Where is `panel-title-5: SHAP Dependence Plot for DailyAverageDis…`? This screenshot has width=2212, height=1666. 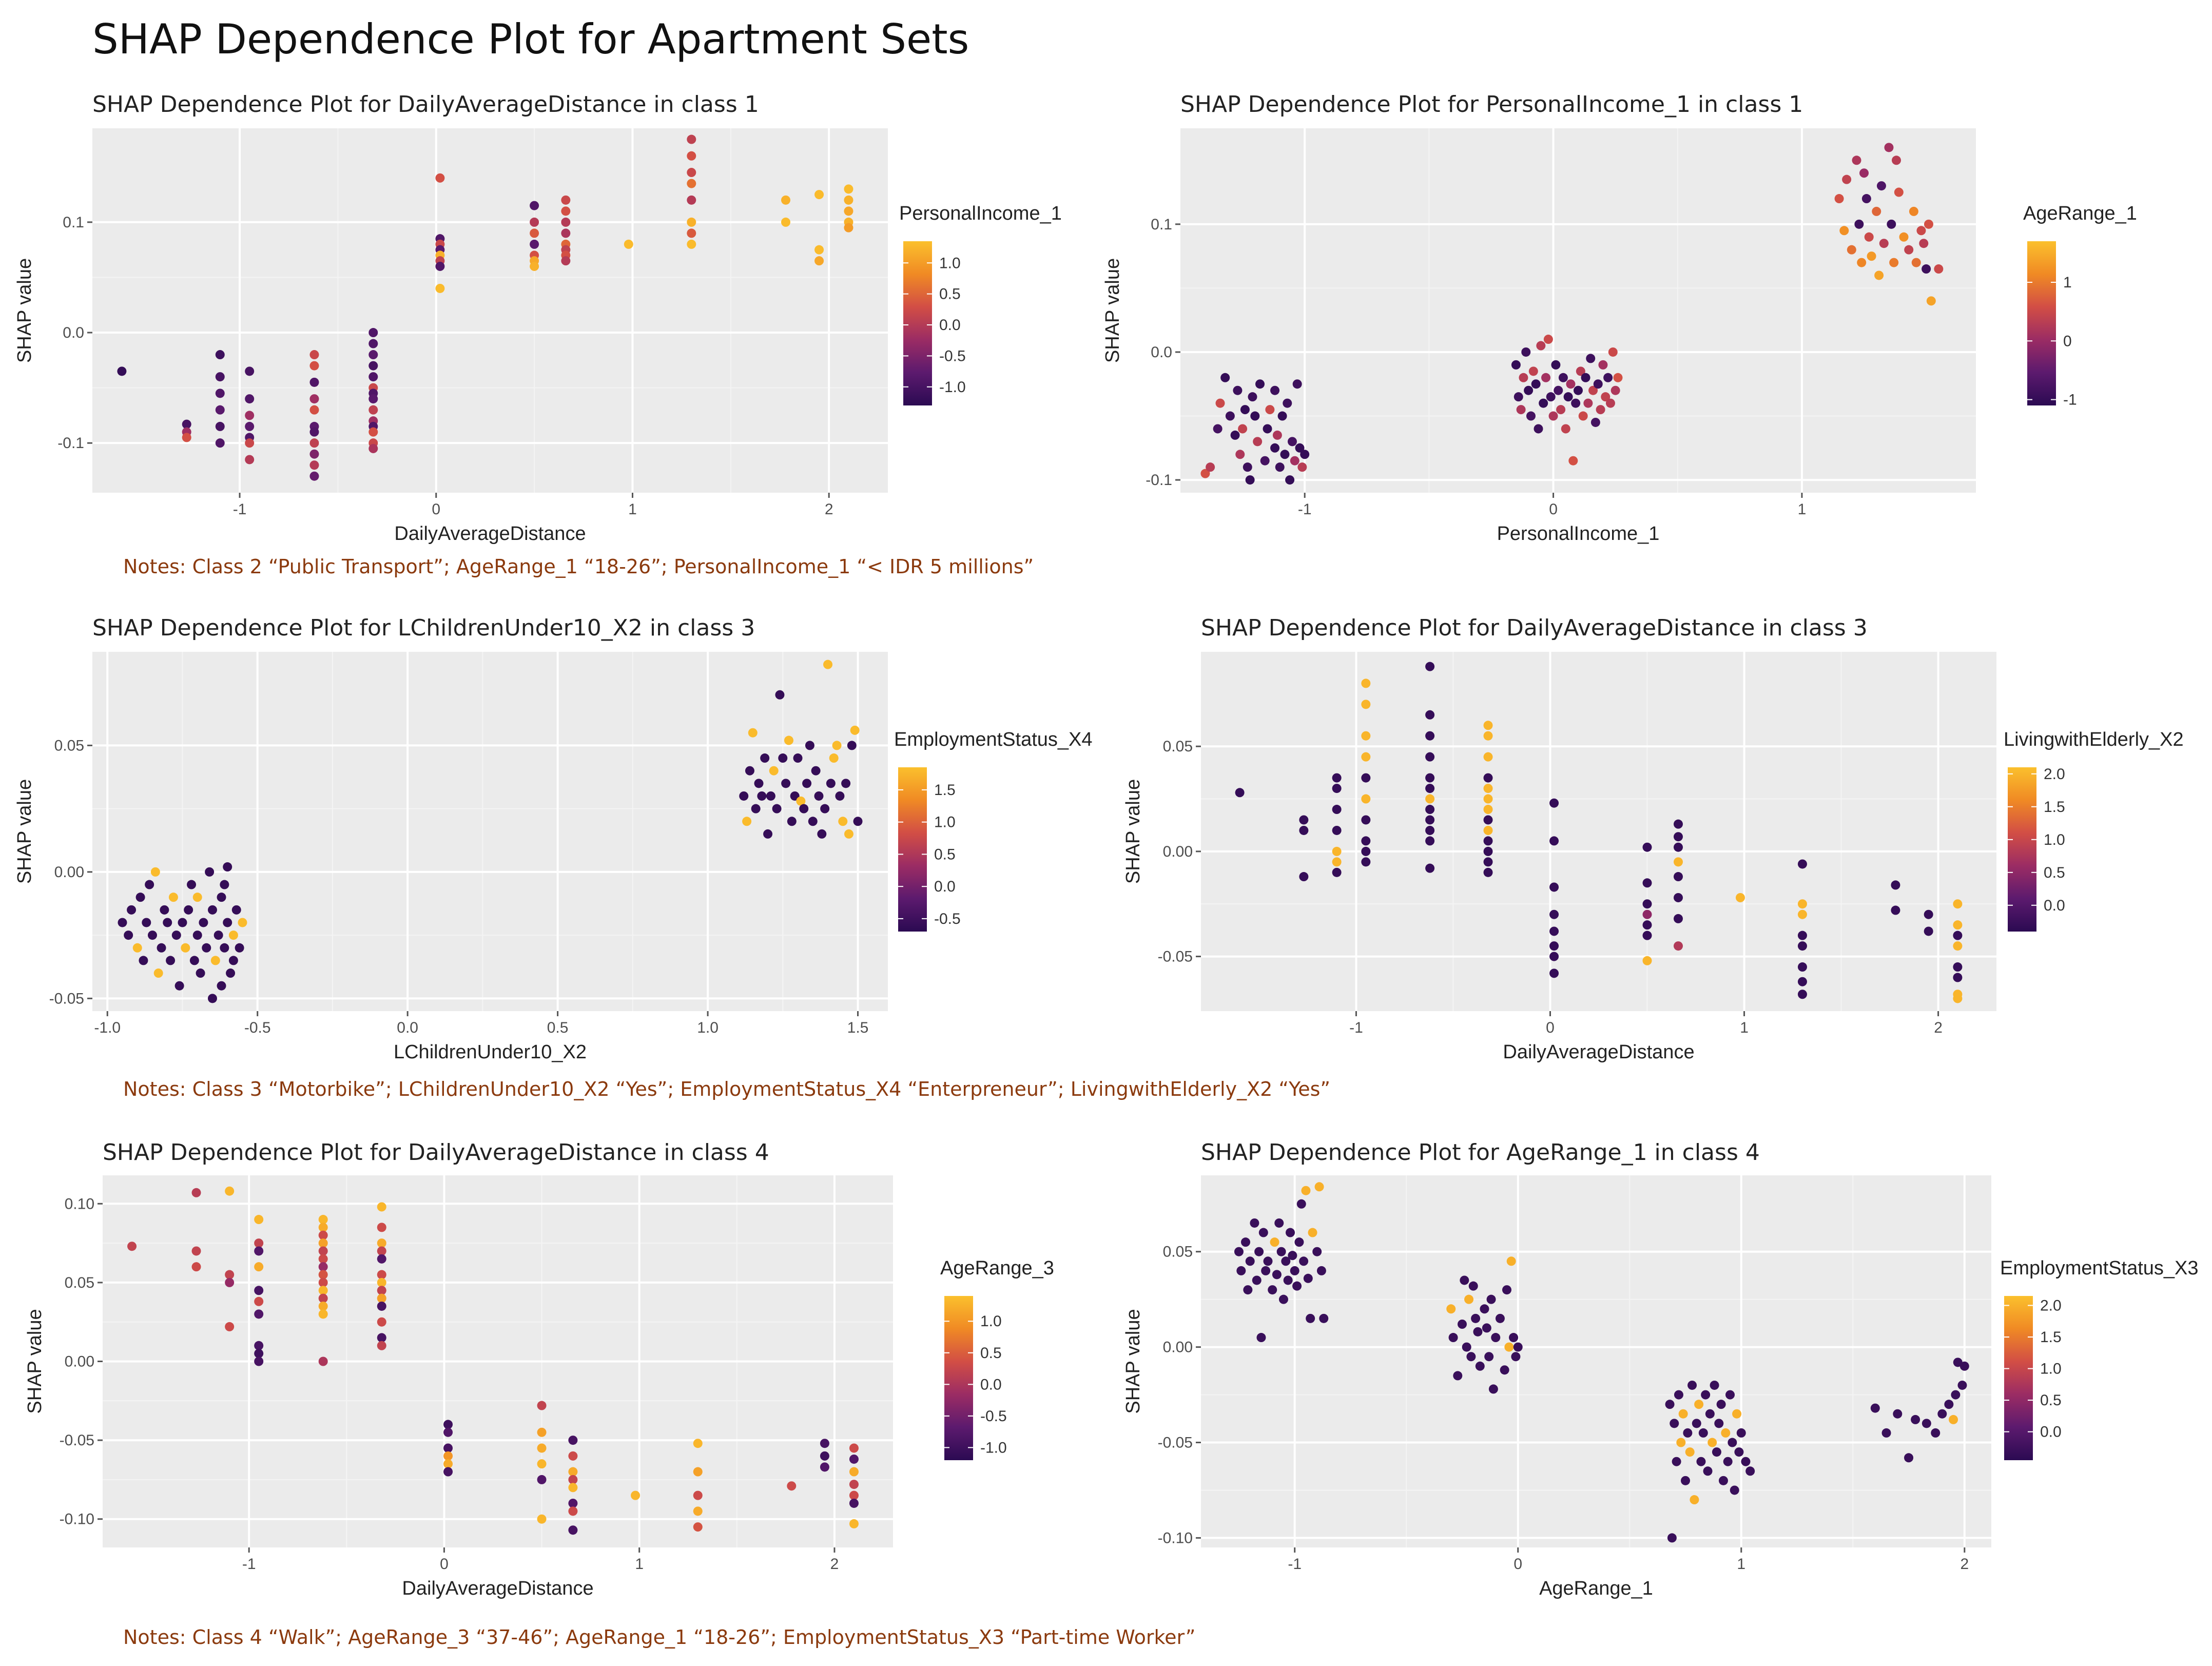 panel-title-5: SHAP Dependence Plot for DailyAverageDis… is located at coordinates (436, 1152).